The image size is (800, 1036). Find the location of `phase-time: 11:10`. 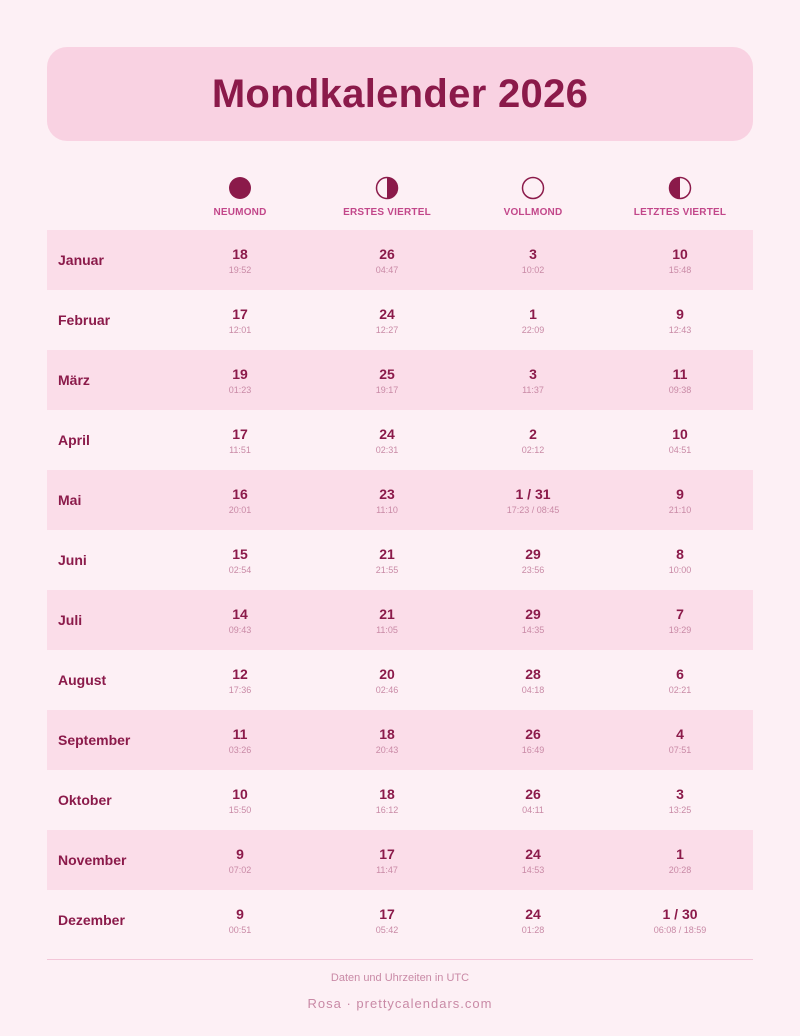

phase-time: 11:10 is located at coordinates (387, 510).